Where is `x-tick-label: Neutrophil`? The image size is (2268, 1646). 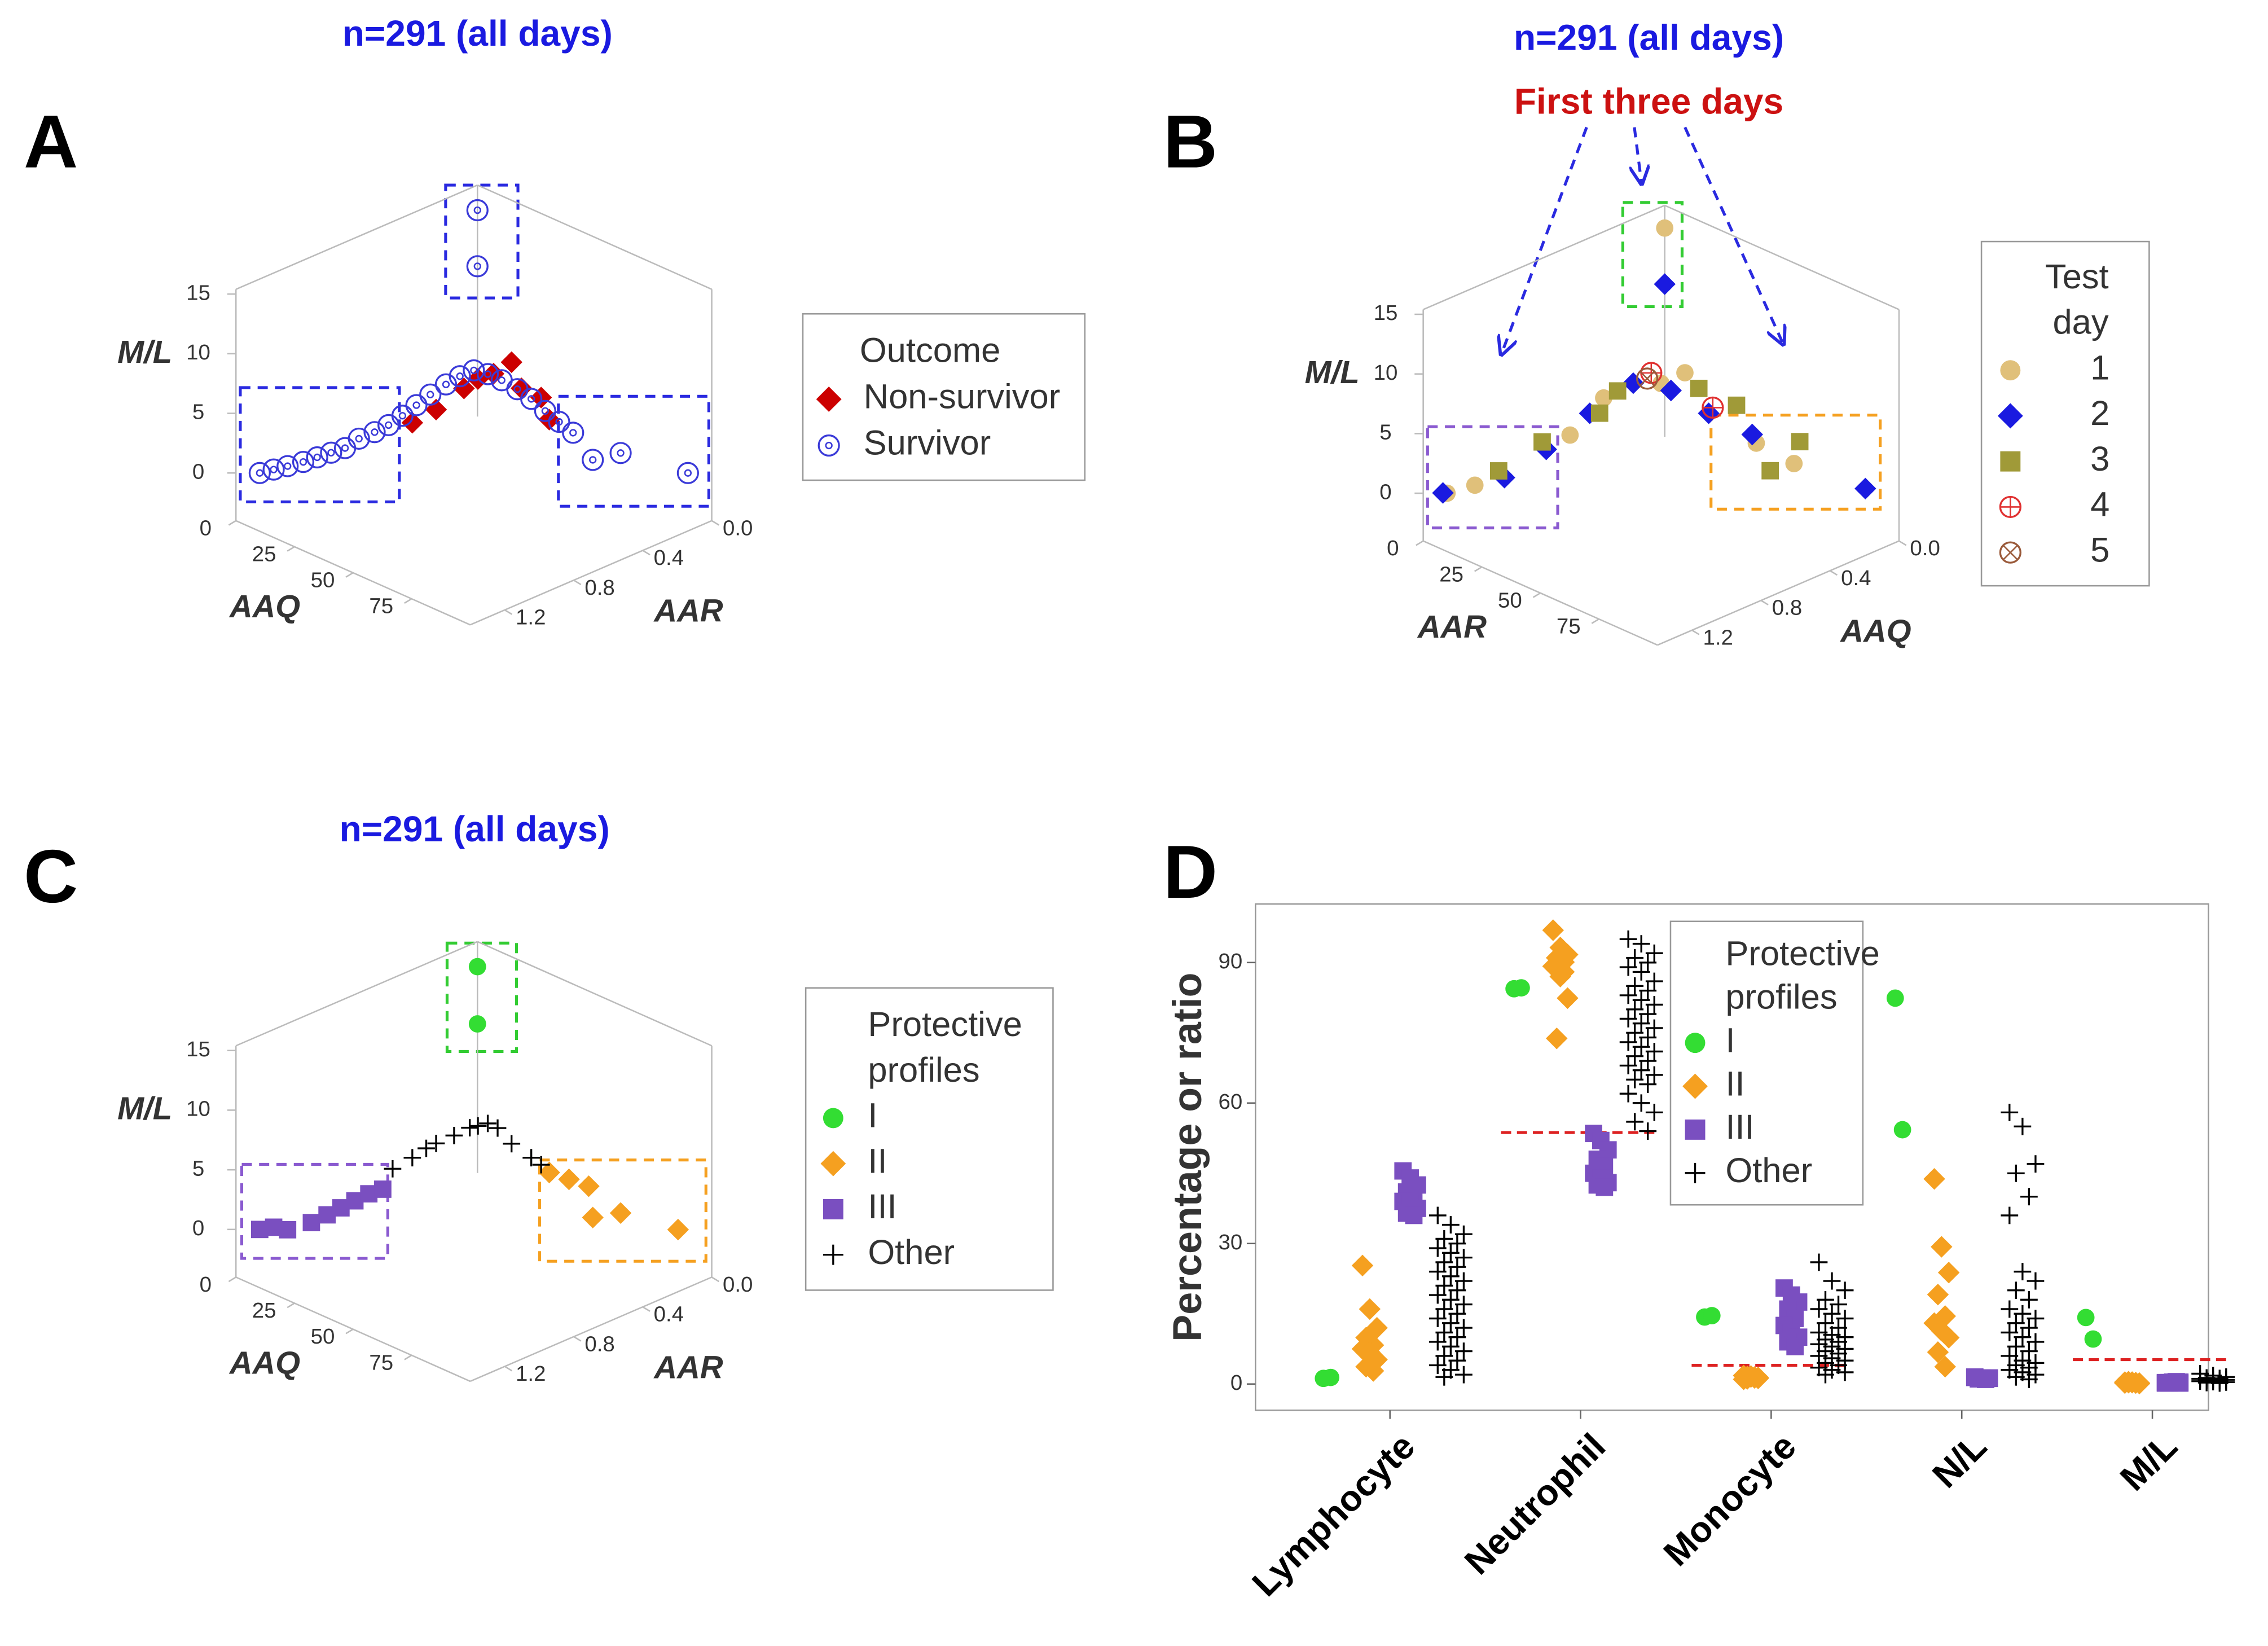 x-tick-label: Neutrophil is located at coordinates (1535, 1504).